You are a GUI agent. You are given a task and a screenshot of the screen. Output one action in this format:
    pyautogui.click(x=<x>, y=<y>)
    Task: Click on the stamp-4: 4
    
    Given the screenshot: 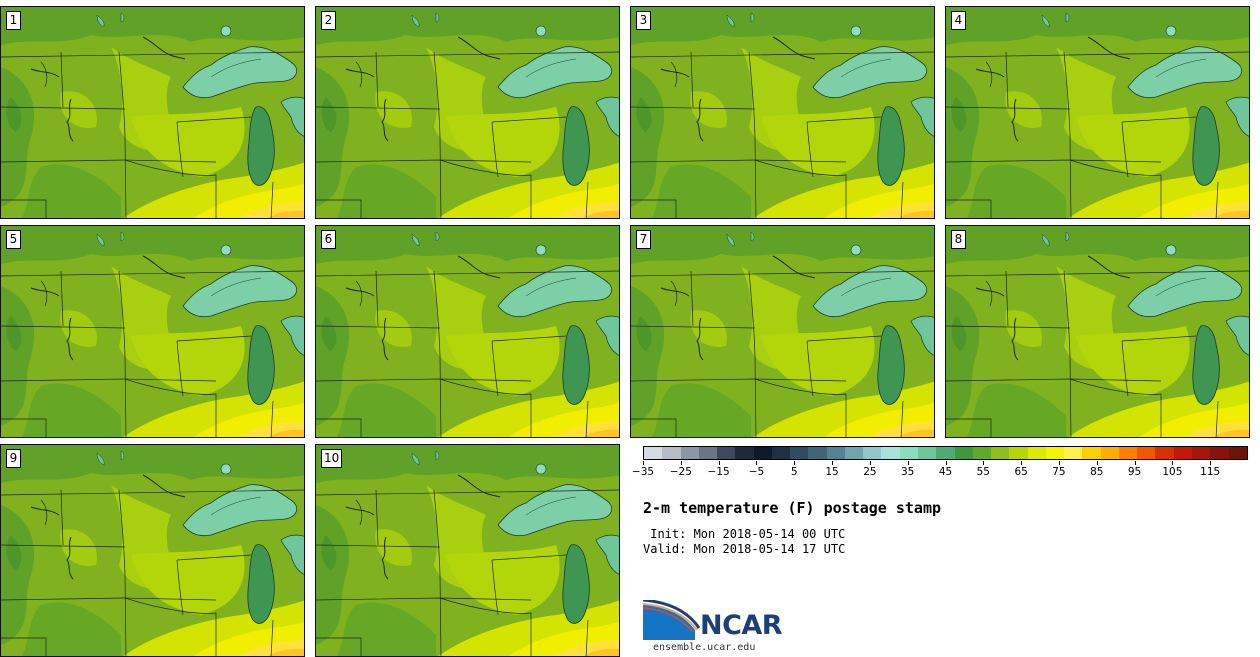 What is the action you would take?
    pyautogui.click(x=1097, y=112)
    